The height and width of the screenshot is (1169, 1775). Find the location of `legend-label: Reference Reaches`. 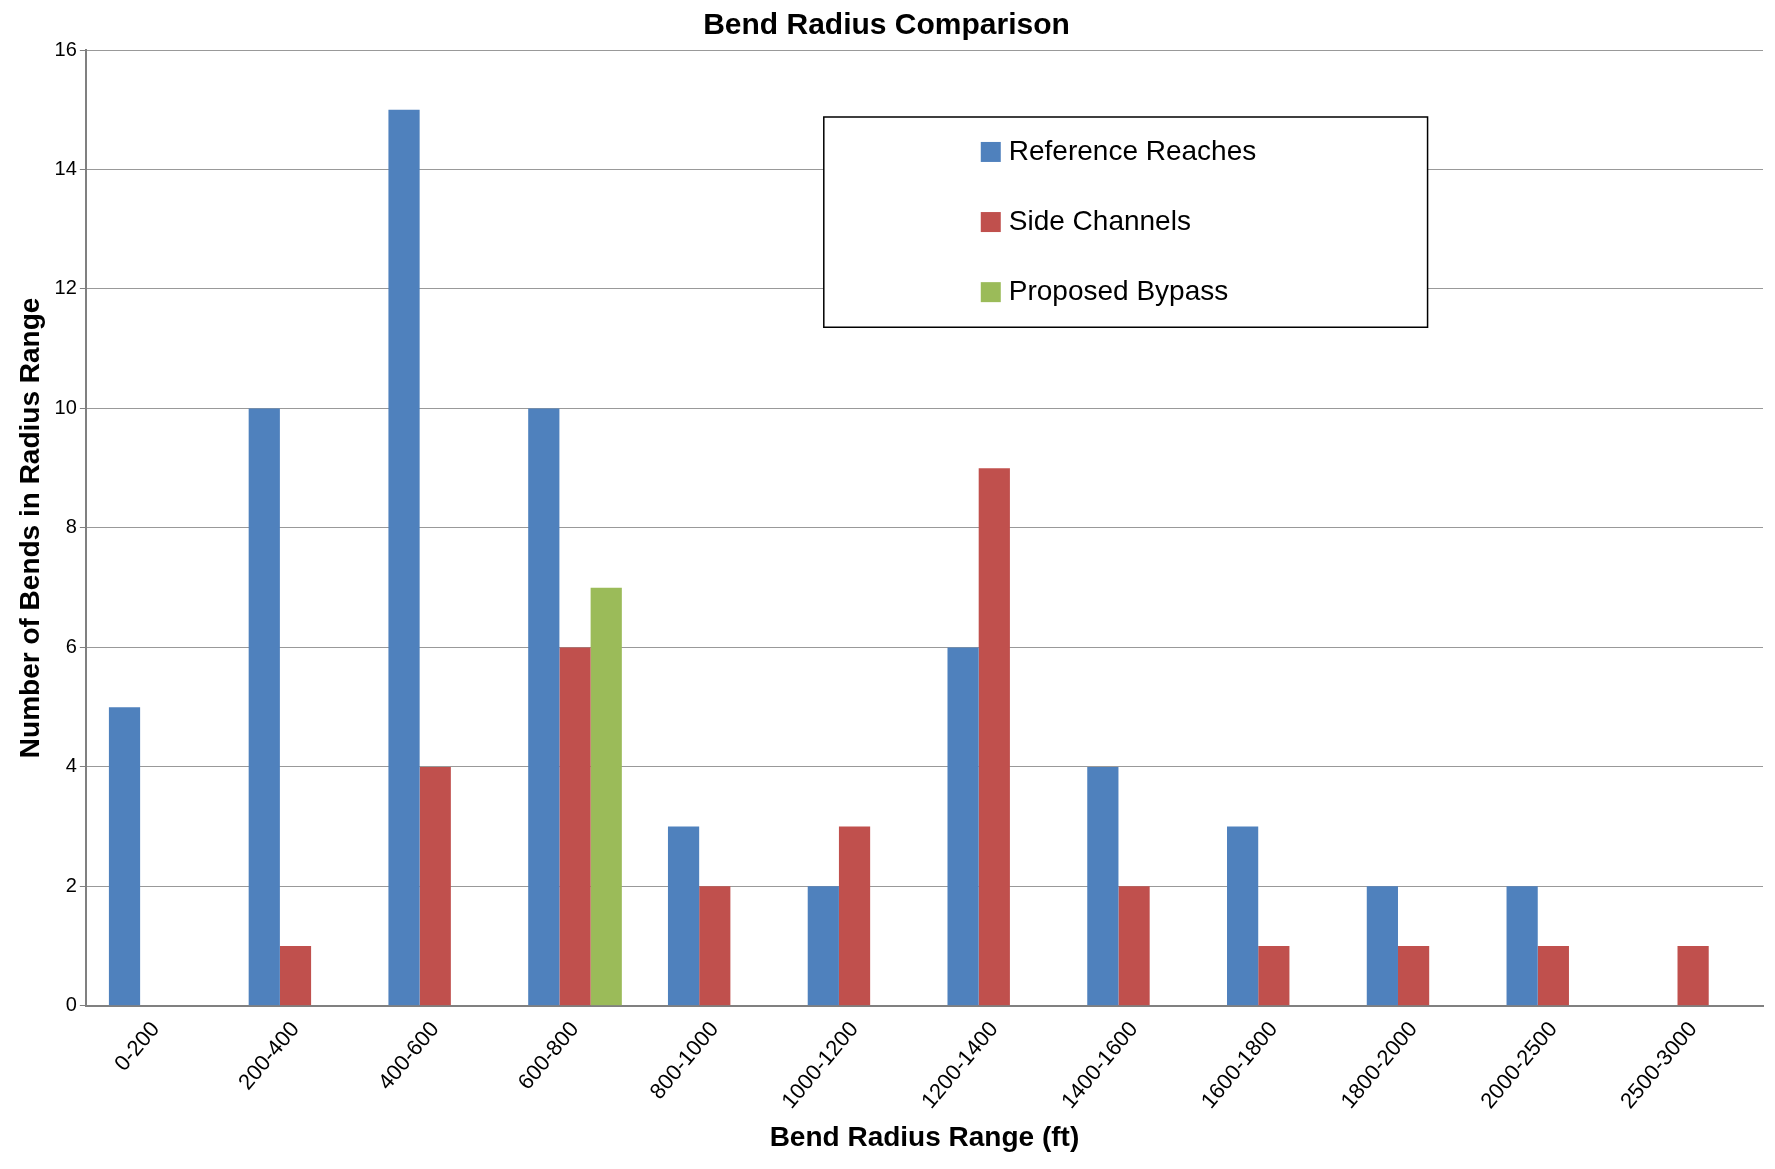

legend-label: Reference Reaches is located at coordinates (1132, 150).